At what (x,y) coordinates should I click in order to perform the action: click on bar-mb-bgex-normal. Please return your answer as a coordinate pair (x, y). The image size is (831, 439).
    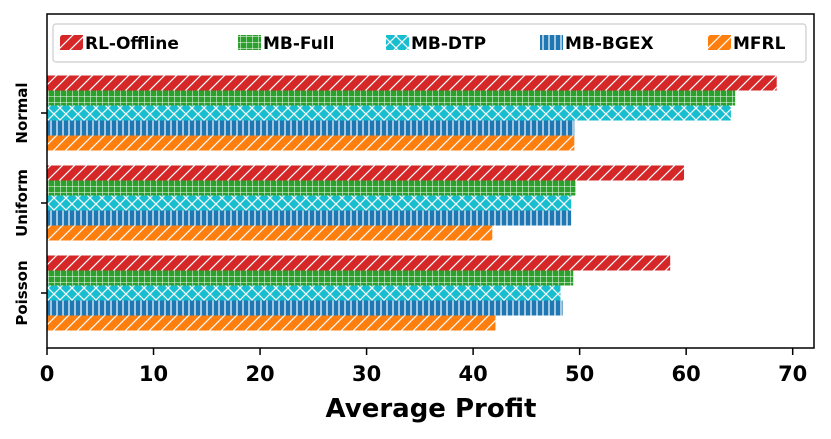
    Looking at the image, I should click on (311, 128).